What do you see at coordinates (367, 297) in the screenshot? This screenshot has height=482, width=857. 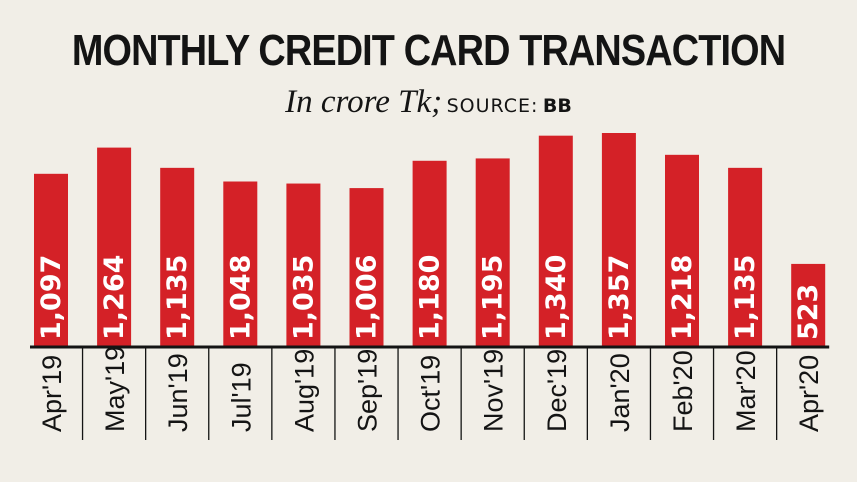 I see `bar-value-label: 1,006` at bounding box center [367, 297].